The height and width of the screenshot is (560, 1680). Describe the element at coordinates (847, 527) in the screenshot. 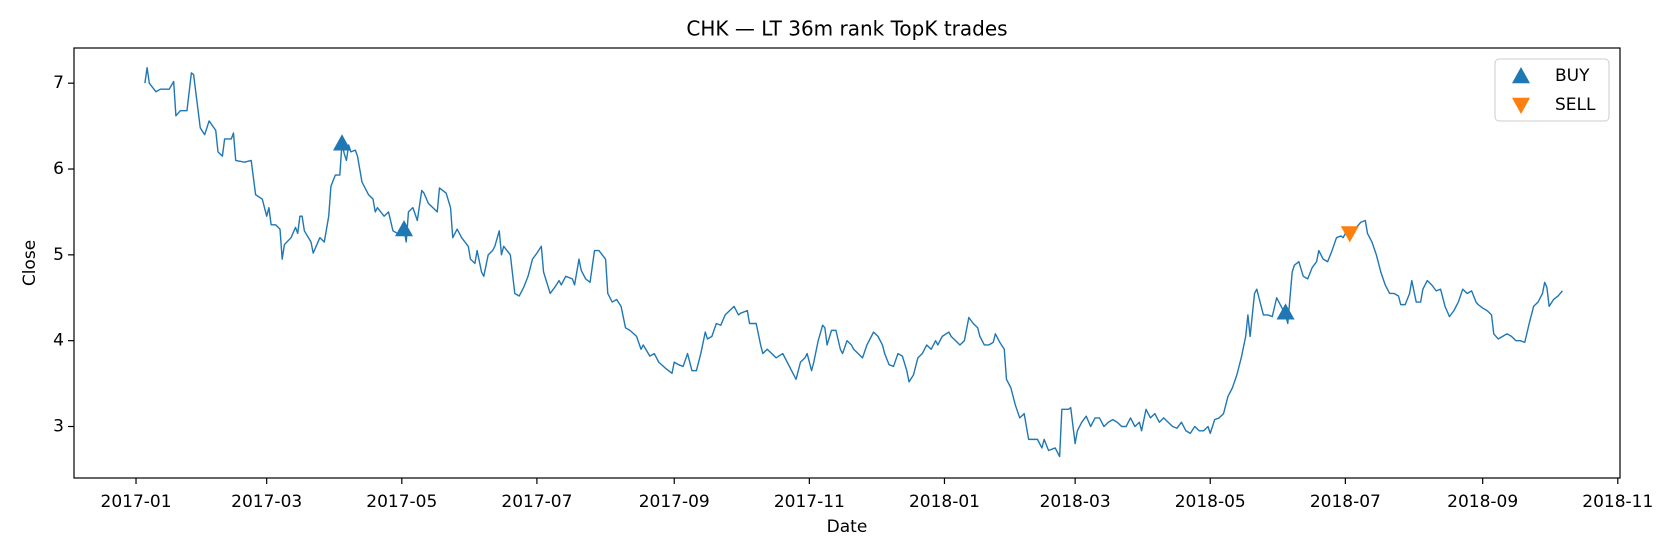

I see `x-axis-label: Date` at that location.